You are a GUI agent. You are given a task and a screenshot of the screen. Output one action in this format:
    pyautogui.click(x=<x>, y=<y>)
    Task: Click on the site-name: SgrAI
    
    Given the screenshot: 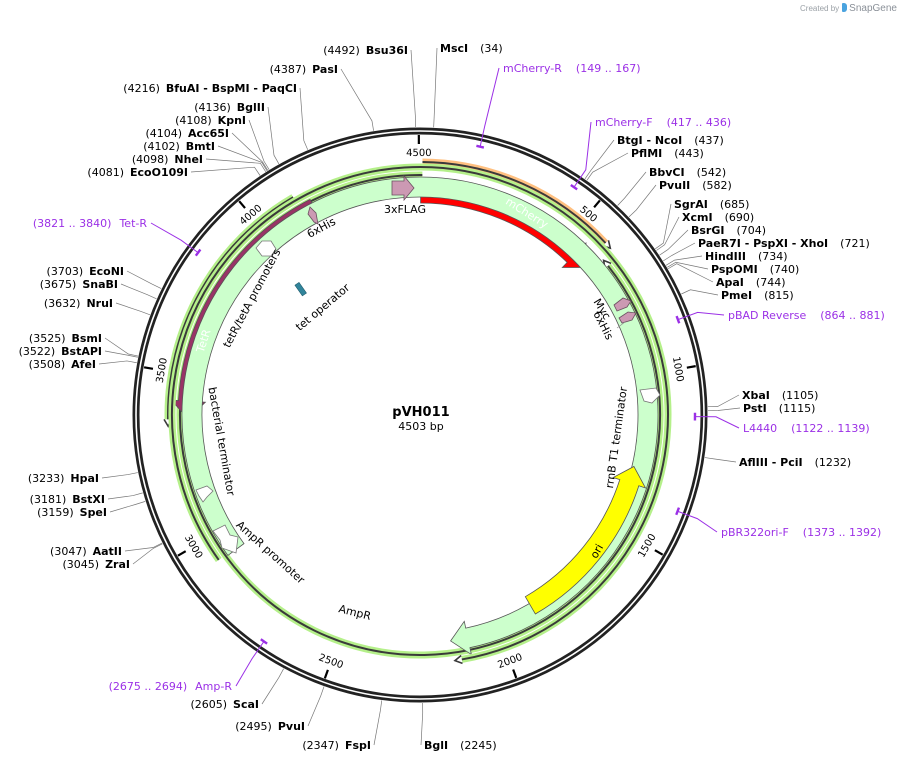 What is the action you would take?
    pyautogui.click(x=691, y=204)
    